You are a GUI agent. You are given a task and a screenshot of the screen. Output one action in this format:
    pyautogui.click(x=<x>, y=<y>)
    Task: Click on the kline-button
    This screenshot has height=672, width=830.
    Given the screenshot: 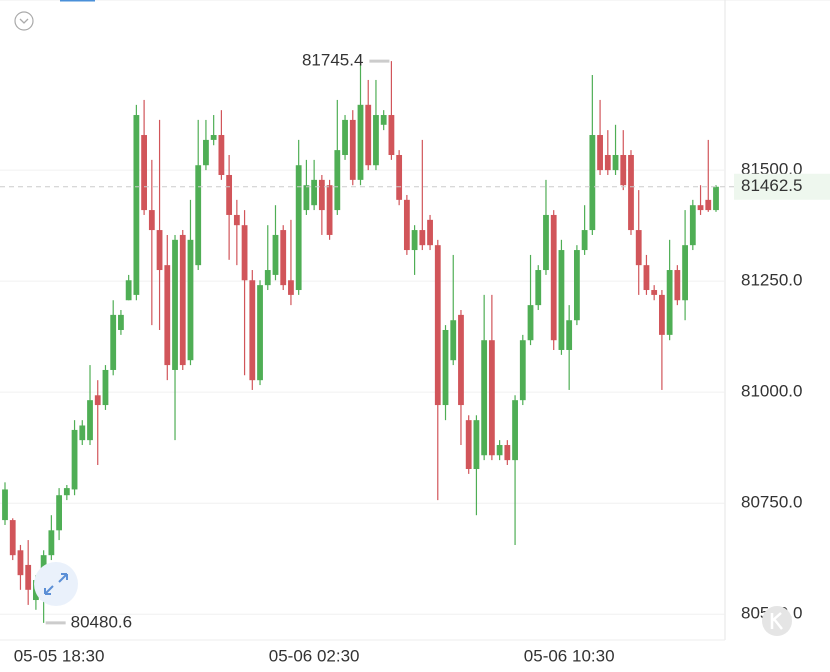 What is the action you would take?
    pyautogui.click(x=777, y=621)
    